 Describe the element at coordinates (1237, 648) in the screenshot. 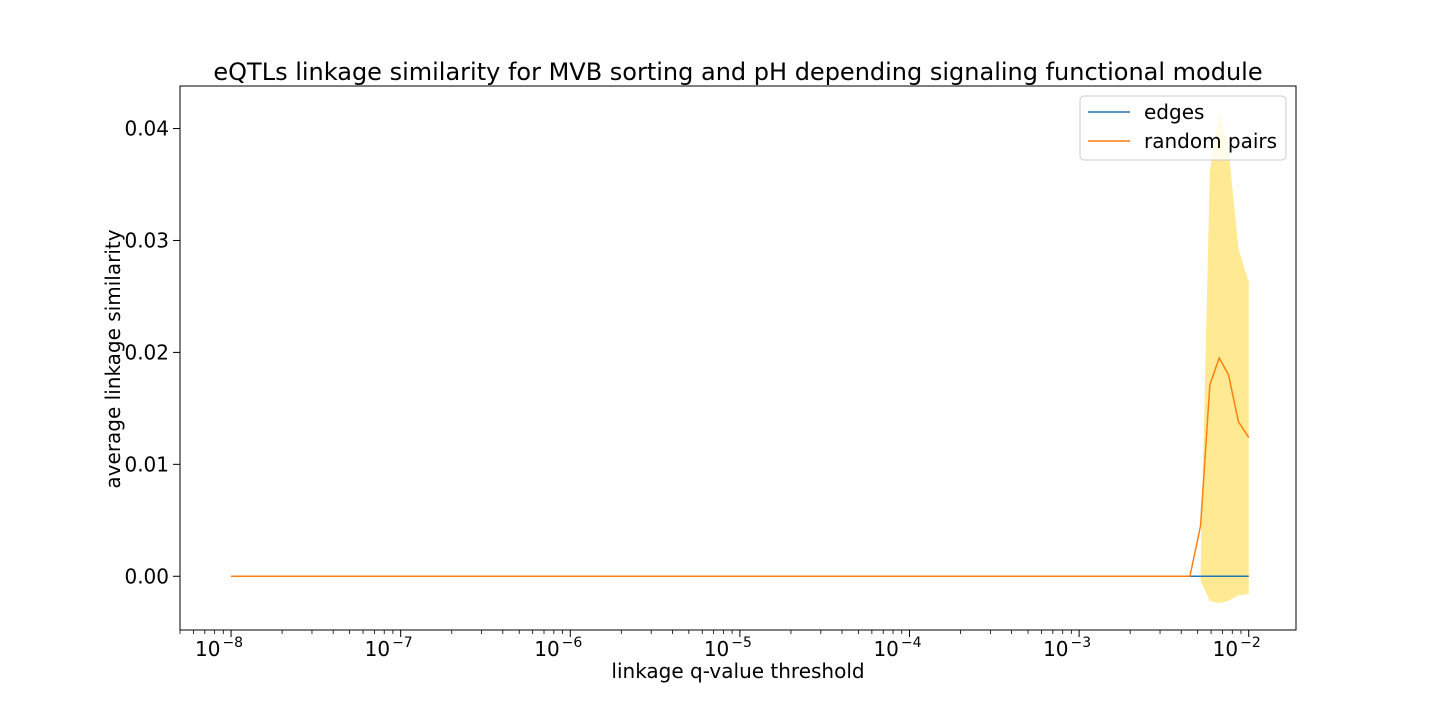

I see `x-tick-label: 10 −2` at that location.